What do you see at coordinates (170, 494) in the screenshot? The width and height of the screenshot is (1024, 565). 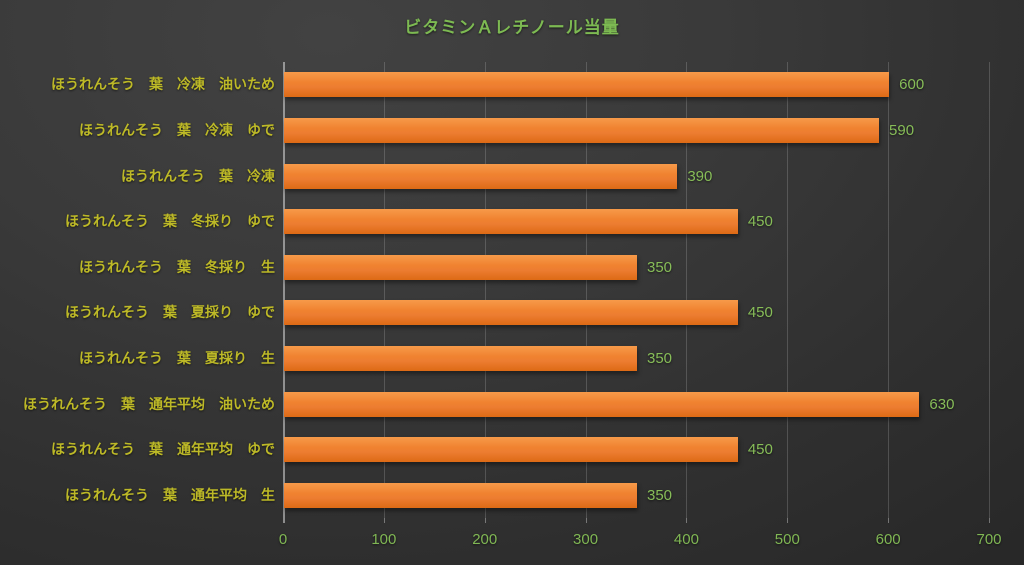 I see `category-label: ほうれんそう 葉 通年平均 生` at bounding box center [170, 494].